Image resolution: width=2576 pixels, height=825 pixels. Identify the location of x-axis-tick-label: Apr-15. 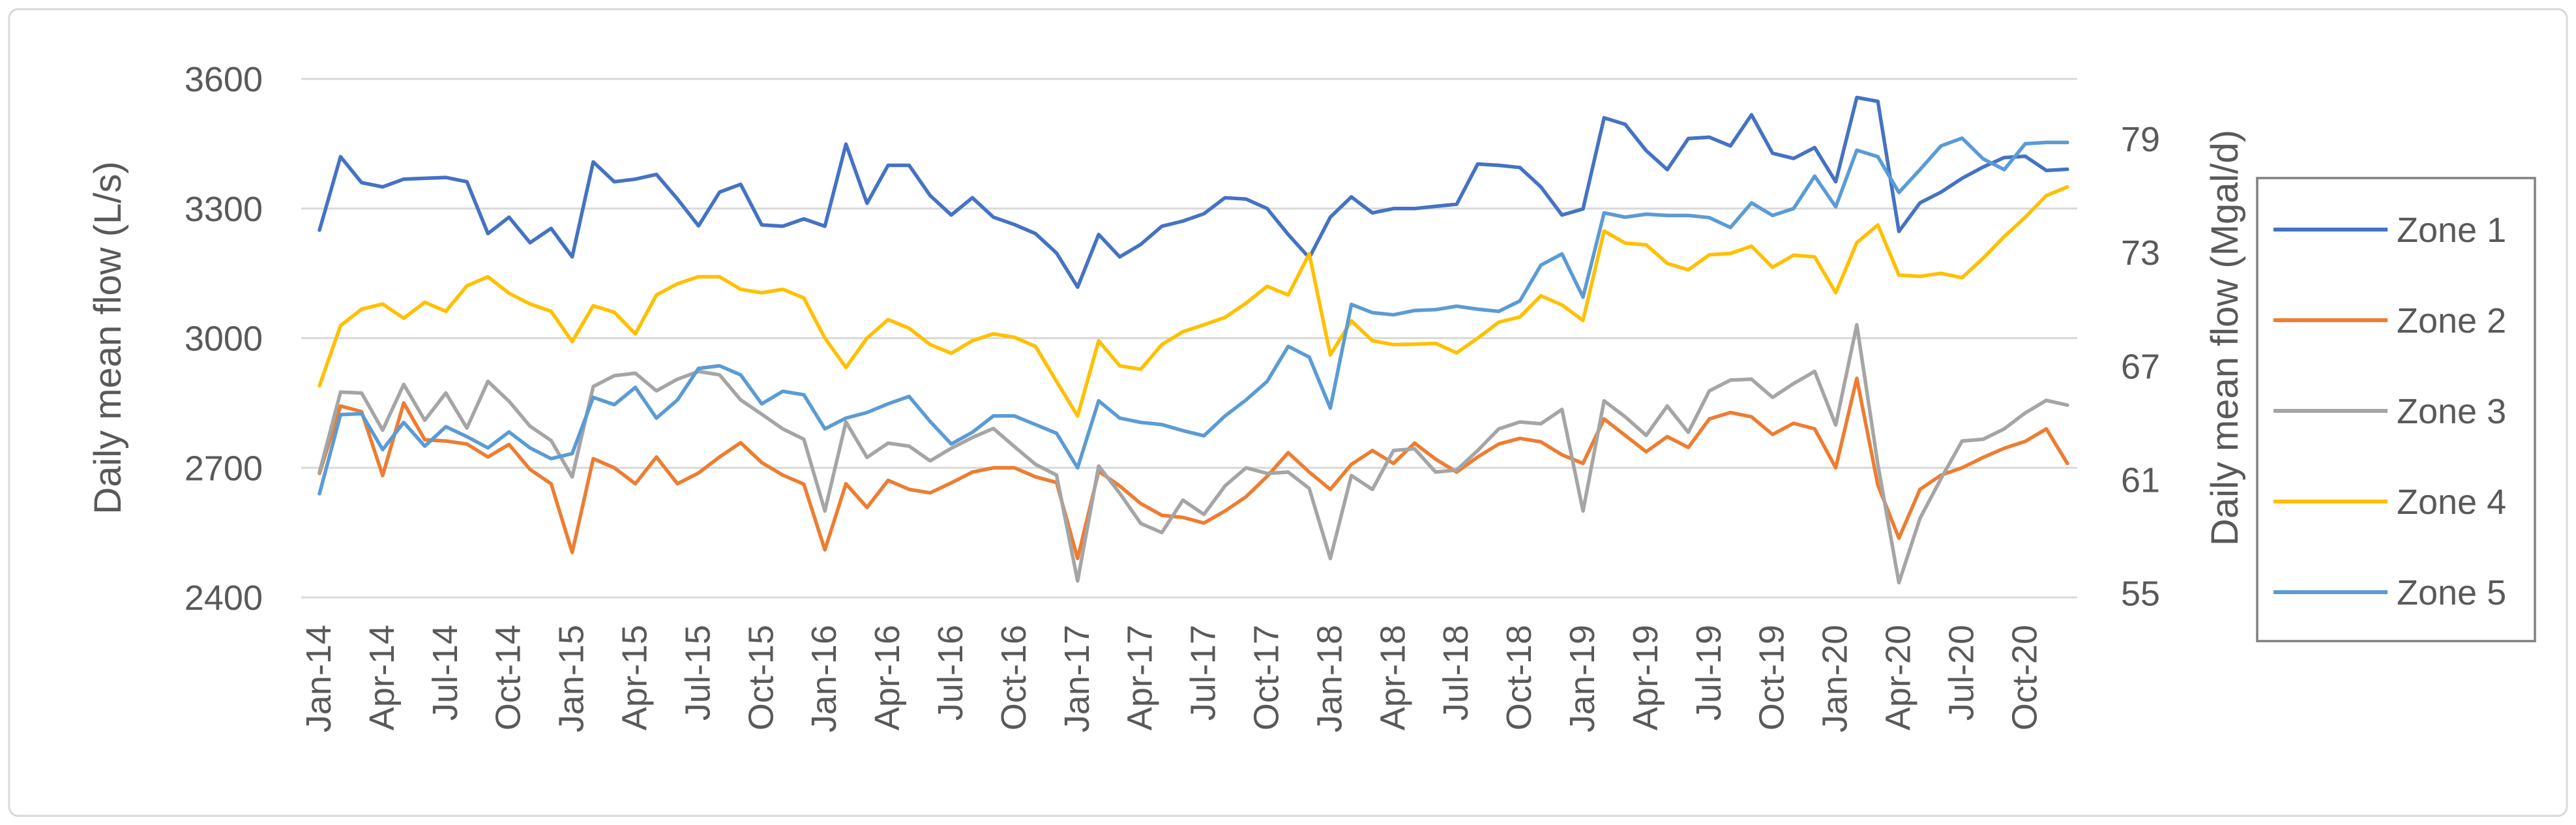
(635, 678).